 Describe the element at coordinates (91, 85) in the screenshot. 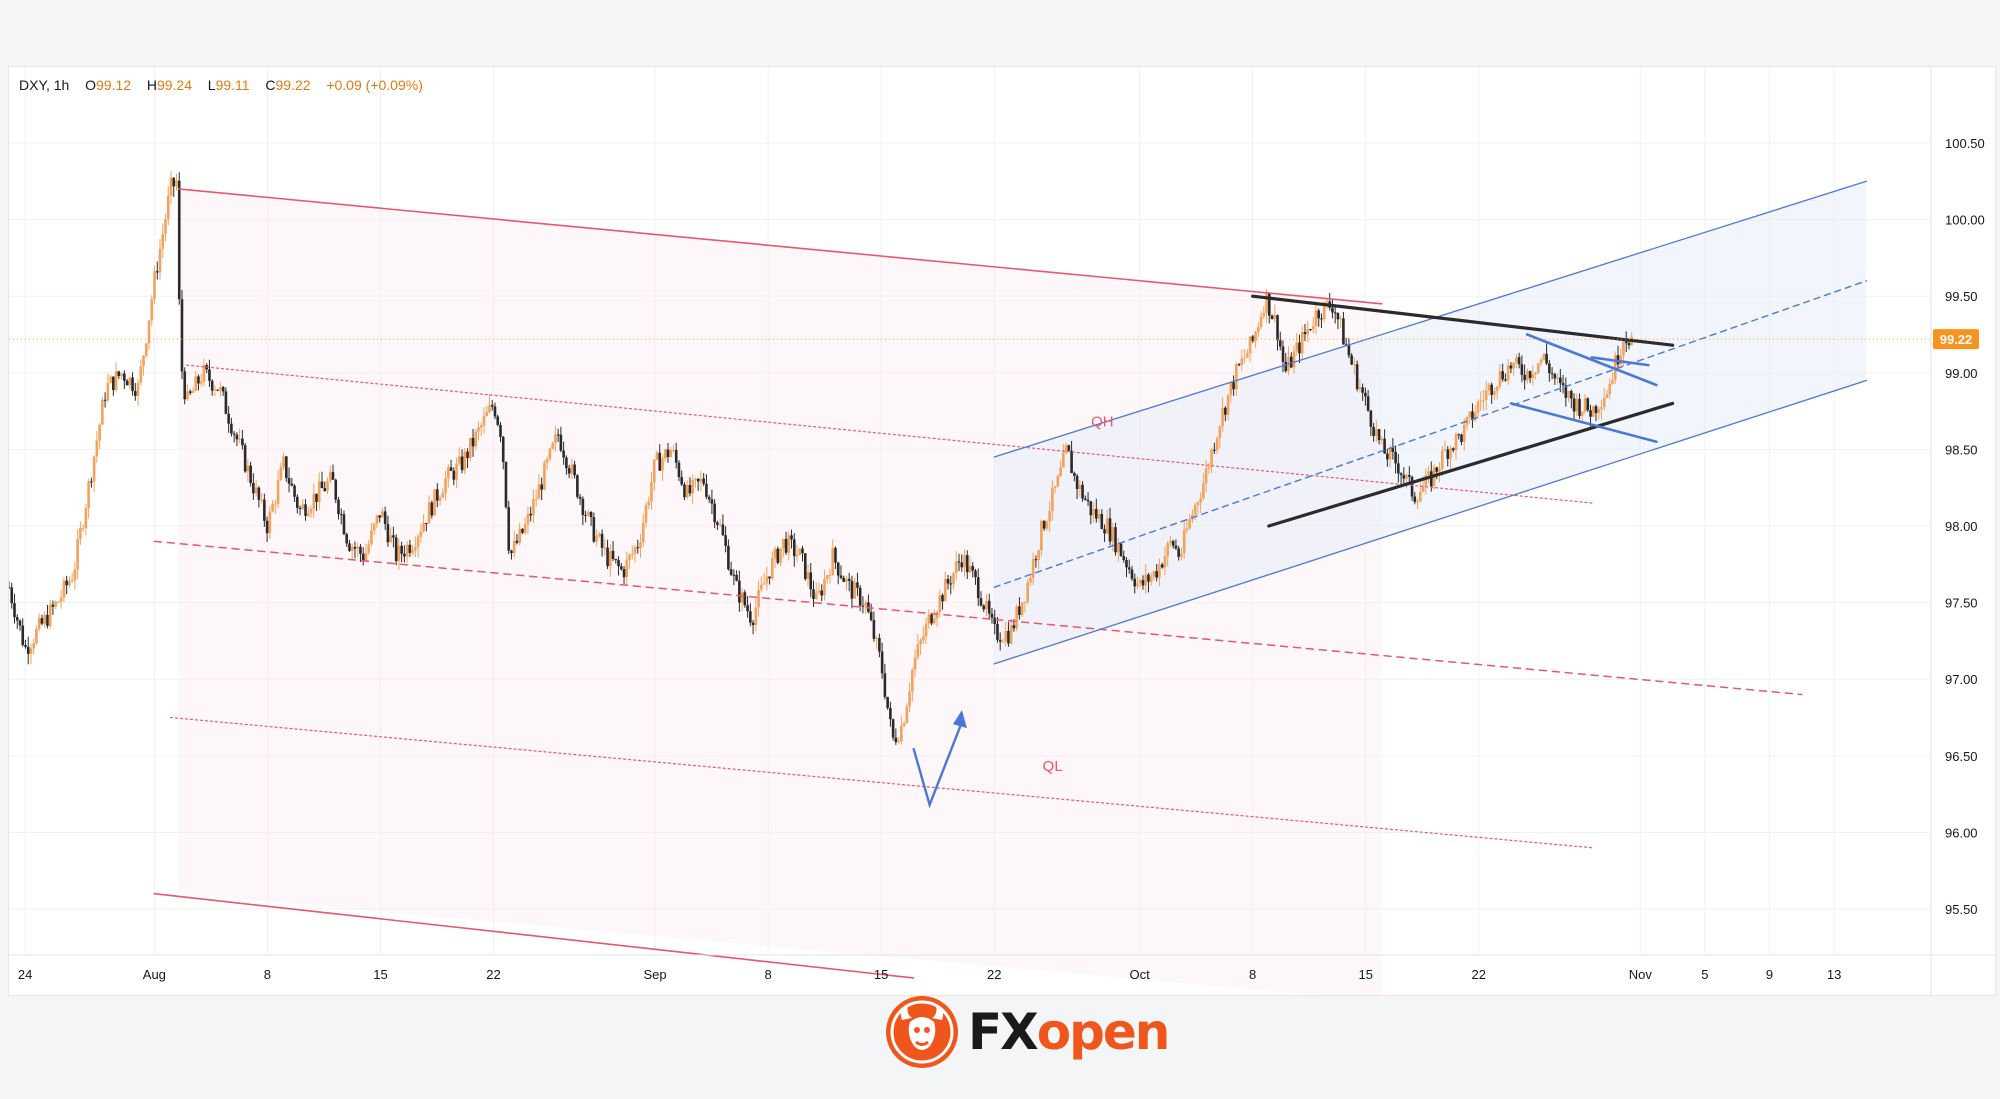

I see `open-label: O` at that location.